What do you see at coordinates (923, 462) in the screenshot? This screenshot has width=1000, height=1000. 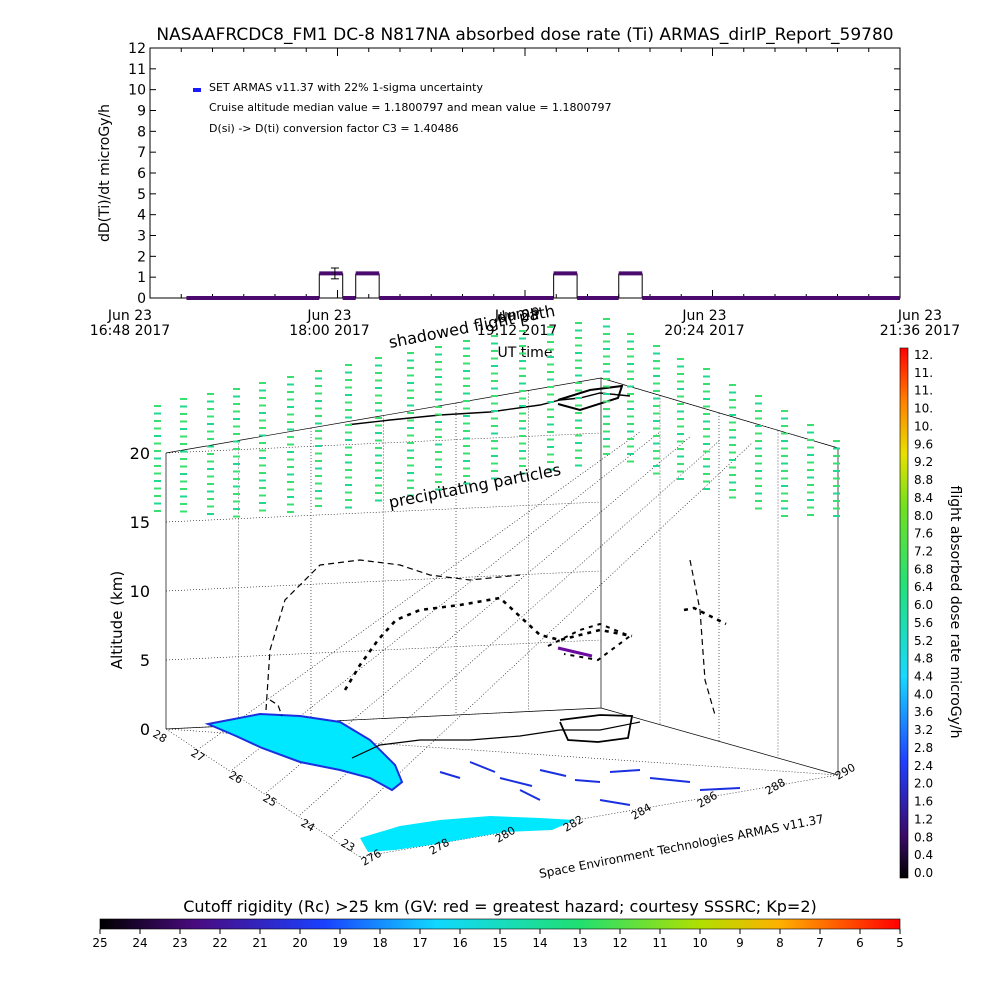 I see `dose-rate-colorbar-tick-label: 9.2` at bounding box center [923, 462].